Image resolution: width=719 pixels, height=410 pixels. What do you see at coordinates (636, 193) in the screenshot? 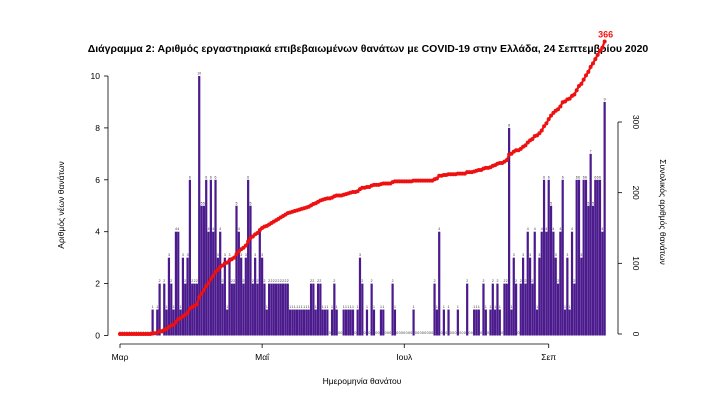
I see `y2-tick-label: 200` at bounding box center [636, 193].